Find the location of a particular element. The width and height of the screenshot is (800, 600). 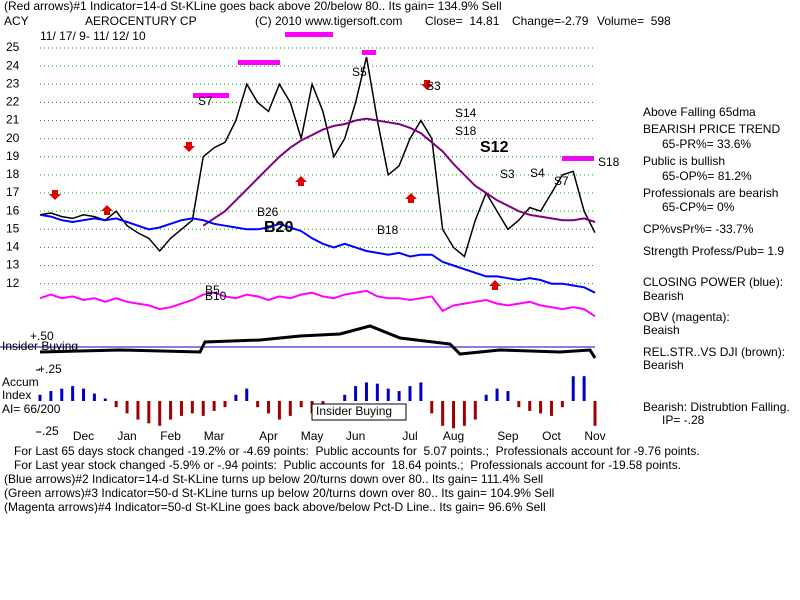

magenta-marks is located at coordinates (393, 96).